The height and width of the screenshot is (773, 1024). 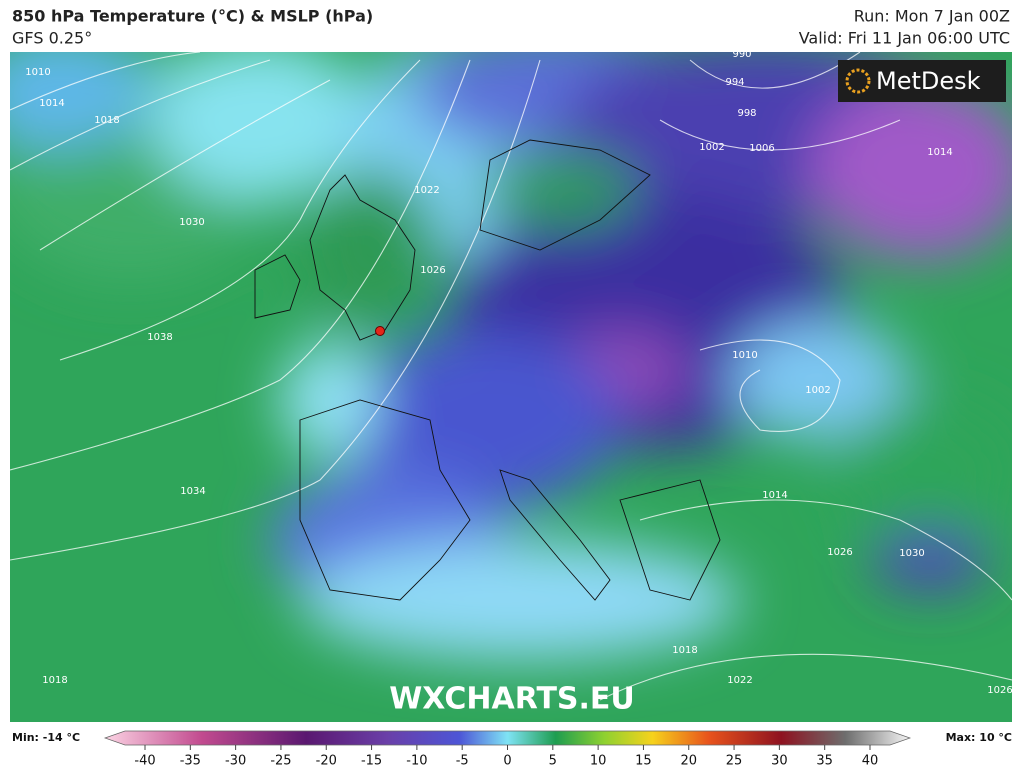 I want to click on tick-label: -5, so click(x=462, y=761).